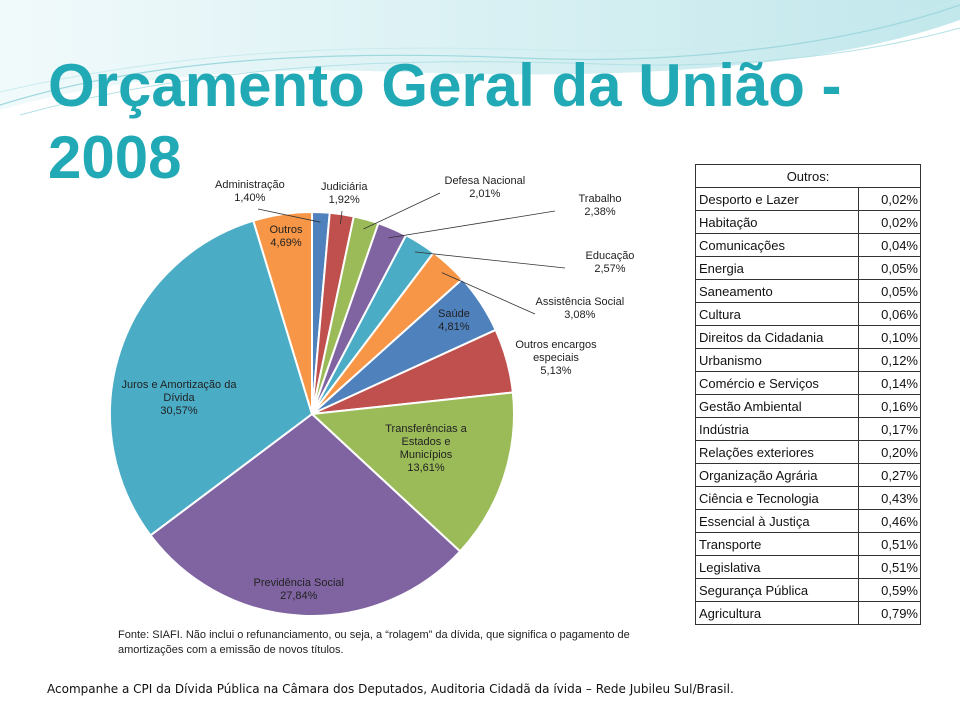 This screenshot has height=720, width=960. What do you see at coordinates (299, 583) in the screenshot?
I see `data-label-name: Previdência Social` at bounding box center [299, 583].